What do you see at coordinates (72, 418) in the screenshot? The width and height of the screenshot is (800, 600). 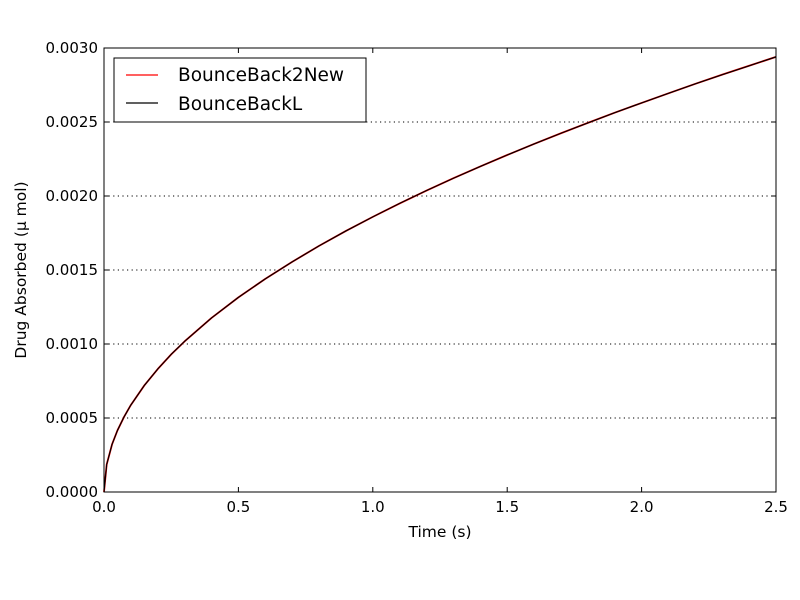 I see `y-tick-label: 0.0005` at bounding box center [72, 418].